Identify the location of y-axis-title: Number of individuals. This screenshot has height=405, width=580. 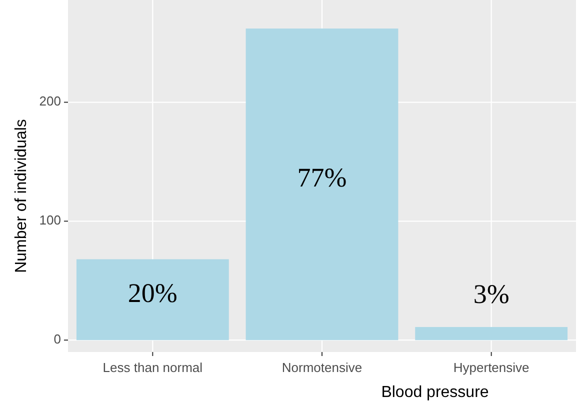
(21, 196).